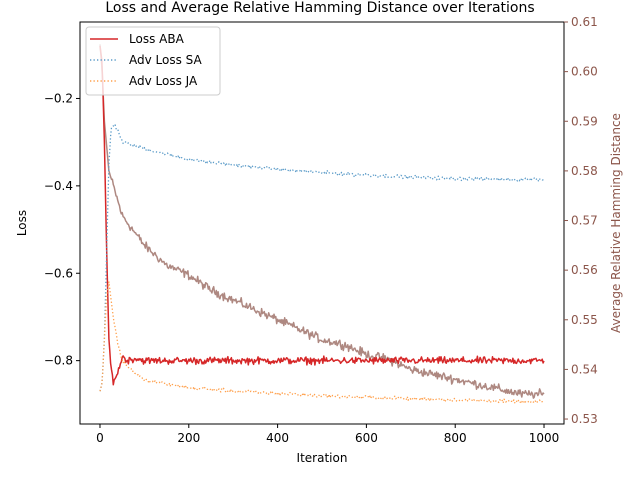 The height and width of the screenshot is (480, 640). I want to click on x-axis-label: Iteration, so click(322, 458).